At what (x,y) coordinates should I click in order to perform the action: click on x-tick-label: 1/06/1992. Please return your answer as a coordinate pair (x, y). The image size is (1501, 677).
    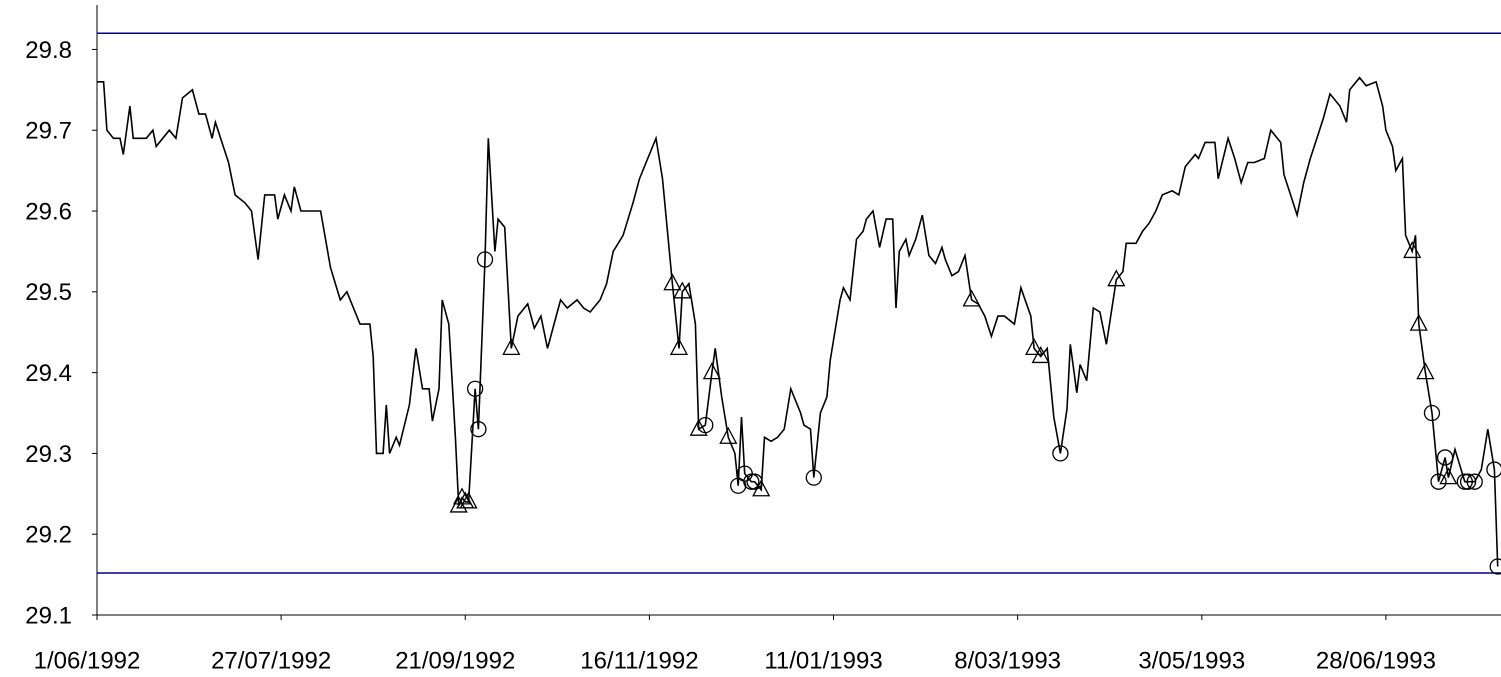
    Looking at the image, I should click on (87, 660).